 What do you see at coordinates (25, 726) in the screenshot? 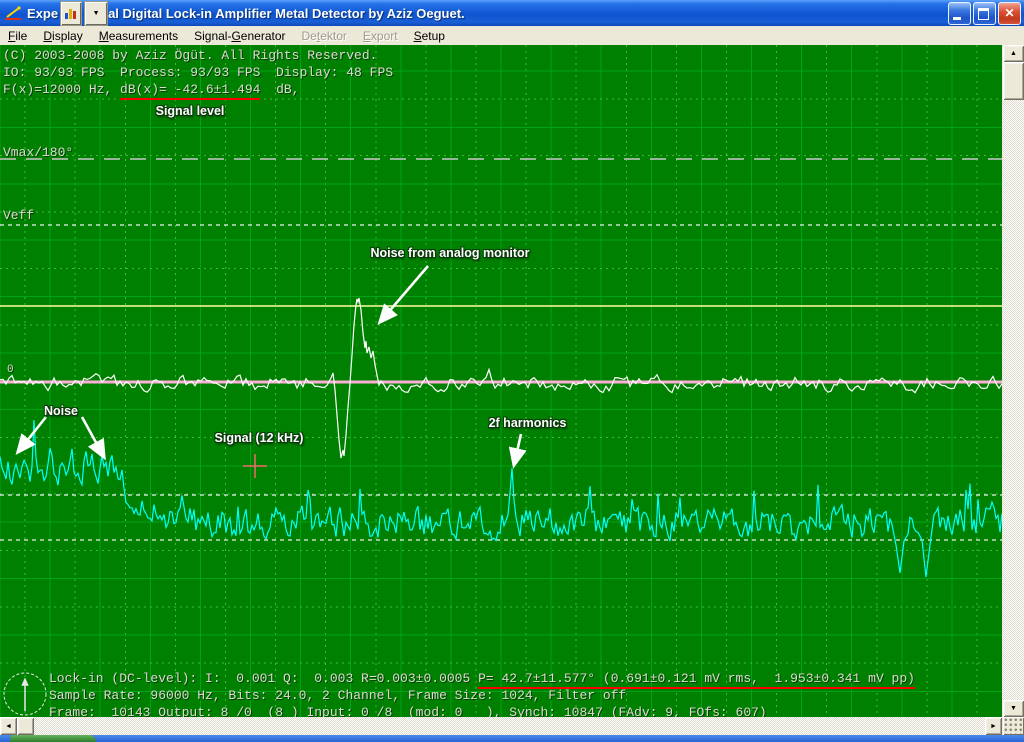
I see `horizontal-scroll-thumb` at bounding box center [25, 726].